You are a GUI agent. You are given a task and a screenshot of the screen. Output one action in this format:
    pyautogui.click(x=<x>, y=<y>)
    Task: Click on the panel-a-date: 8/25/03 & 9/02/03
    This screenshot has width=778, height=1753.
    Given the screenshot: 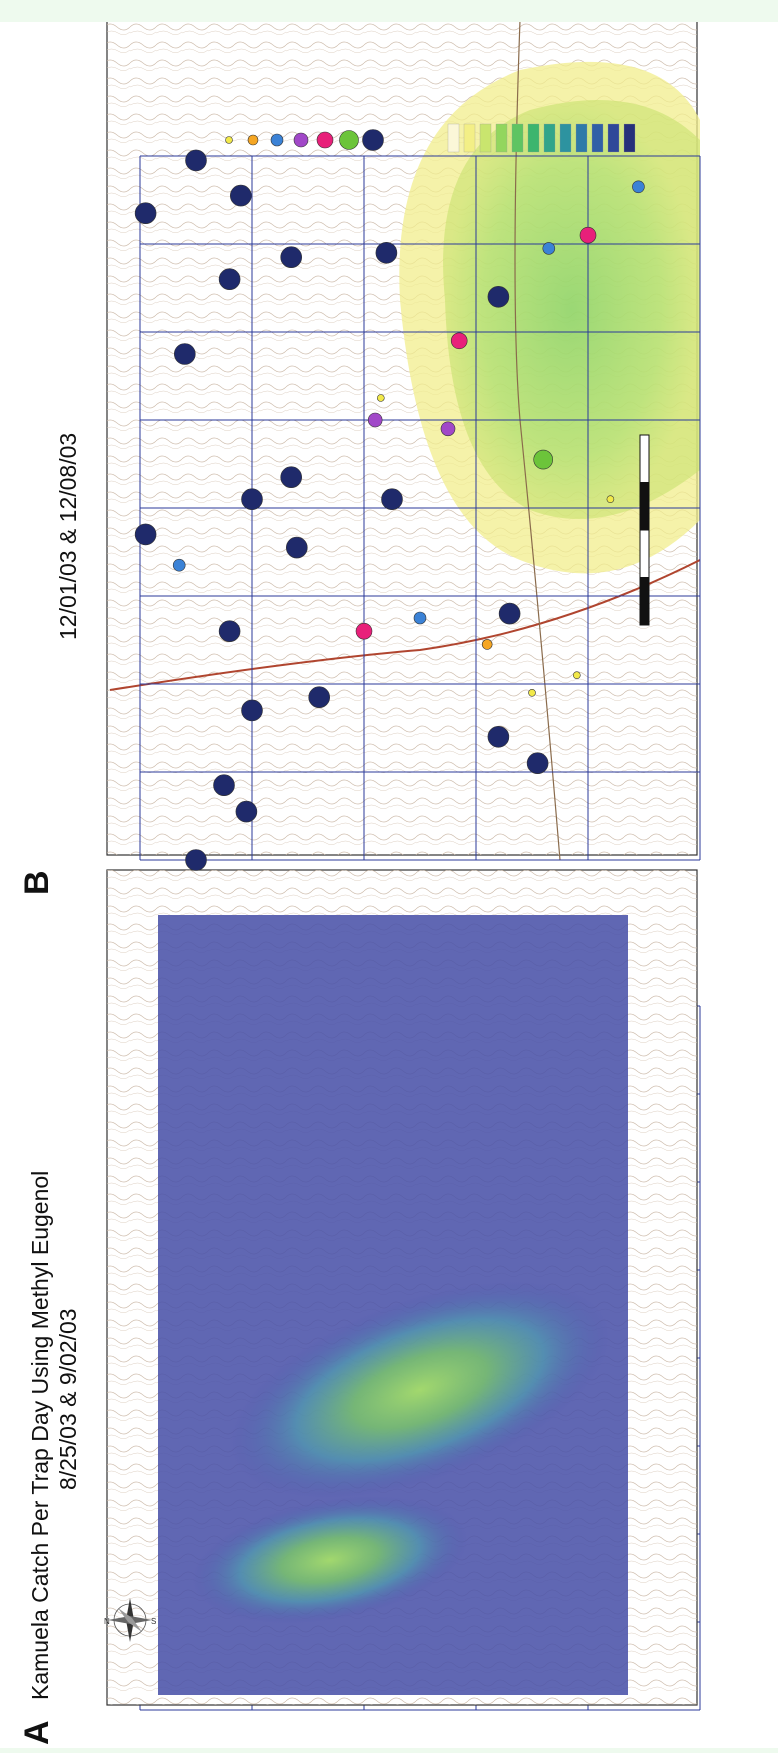 What is the action you would take?
    pyautogui.click(x=68, y=1399)
    